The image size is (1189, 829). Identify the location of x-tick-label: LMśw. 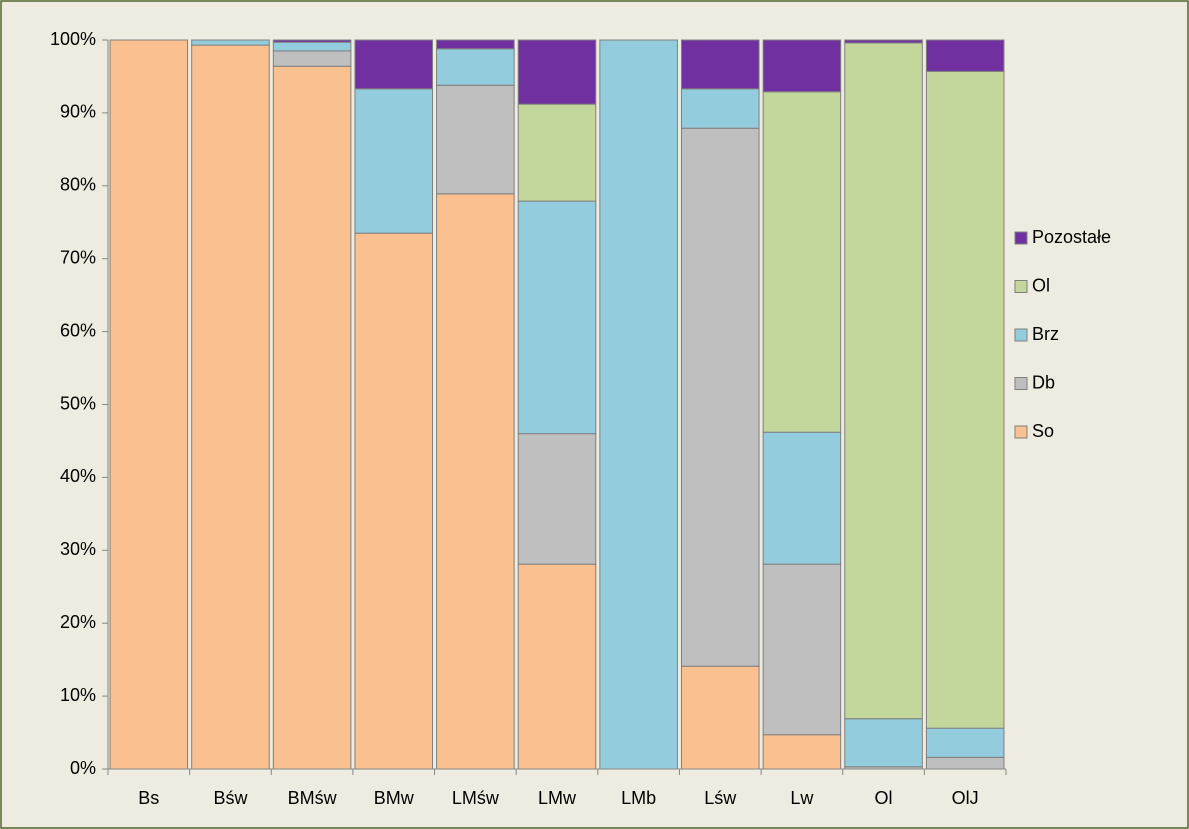
(476, 798).